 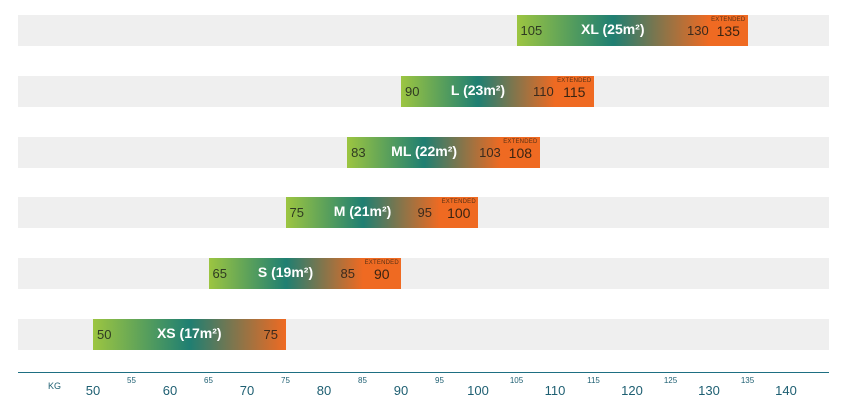 I want to click on min-weight-label: 65, so click(x=219, y=273).